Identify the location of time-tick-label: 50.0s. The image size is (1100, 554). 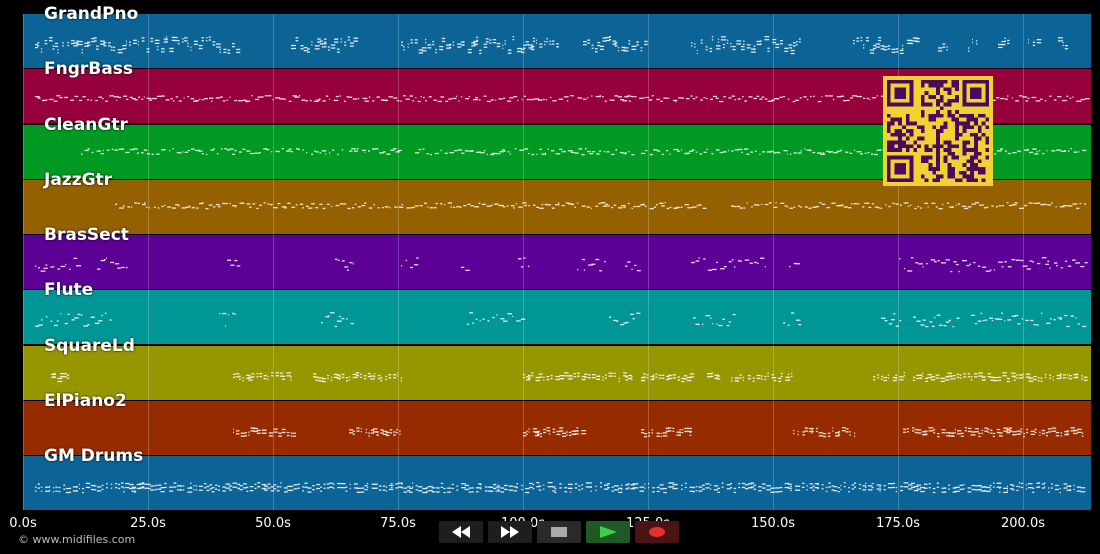
(273, 523).